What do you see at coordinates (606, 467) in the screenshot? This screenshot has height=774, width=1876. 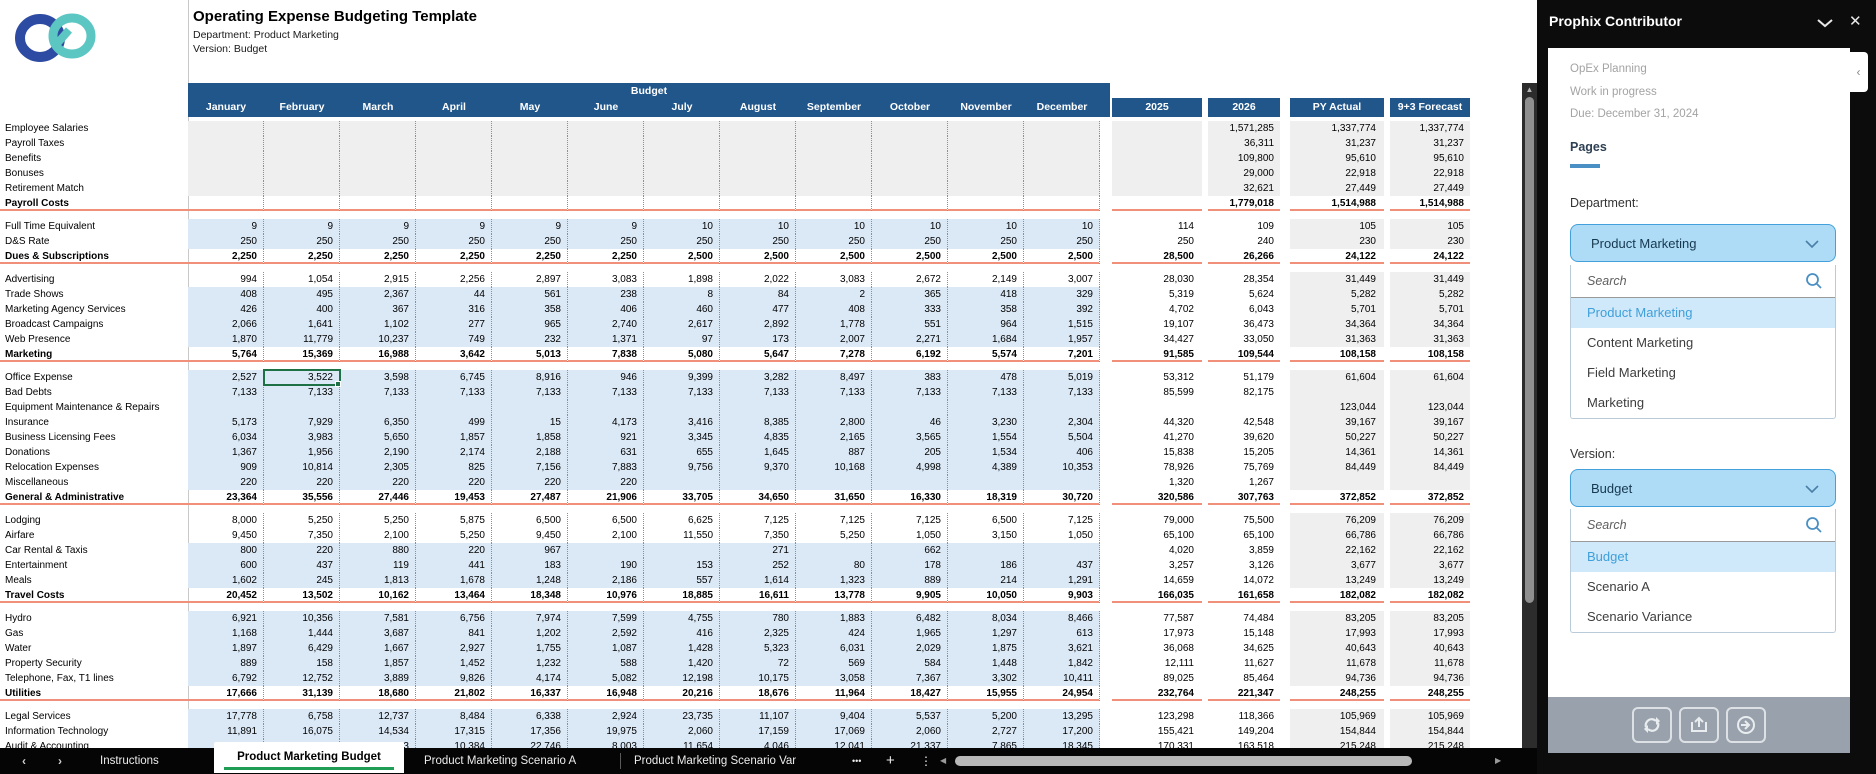 I see `cell: 7,883` at bounding box center [606, 467].